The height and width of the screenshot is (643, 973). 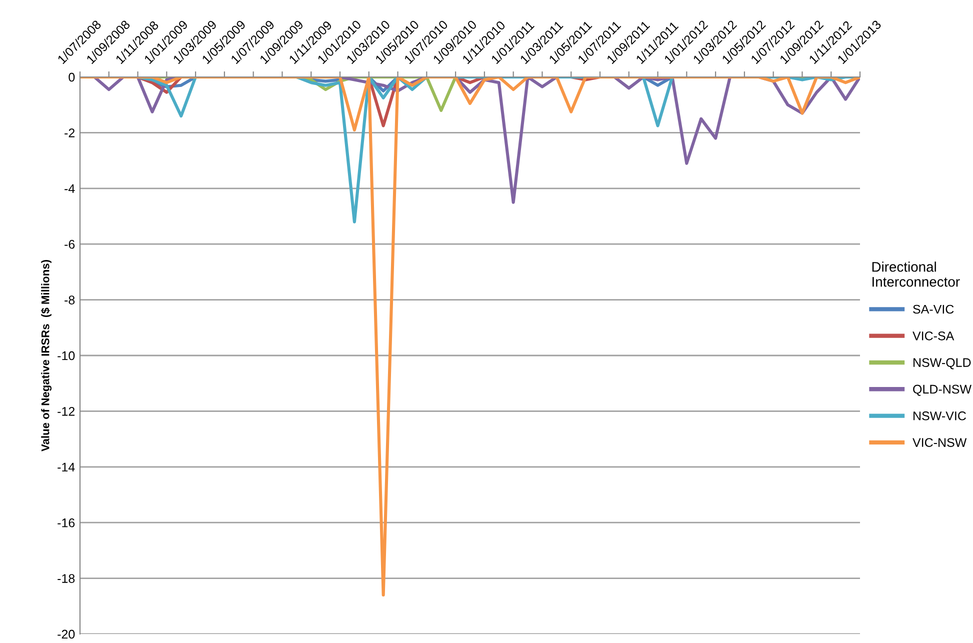 What do you see at coordinates (933, 335) in the screenshot?
I see `legend-label: VIC-SA` at bounding box center [933, 335].